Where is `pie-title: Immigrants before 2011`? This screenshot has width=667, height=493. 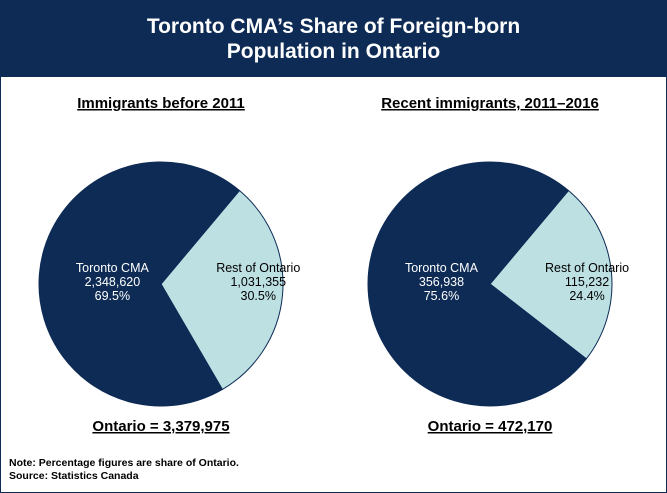
pie-title: Immigrants before 2011 is located at coordinates (161, 103).